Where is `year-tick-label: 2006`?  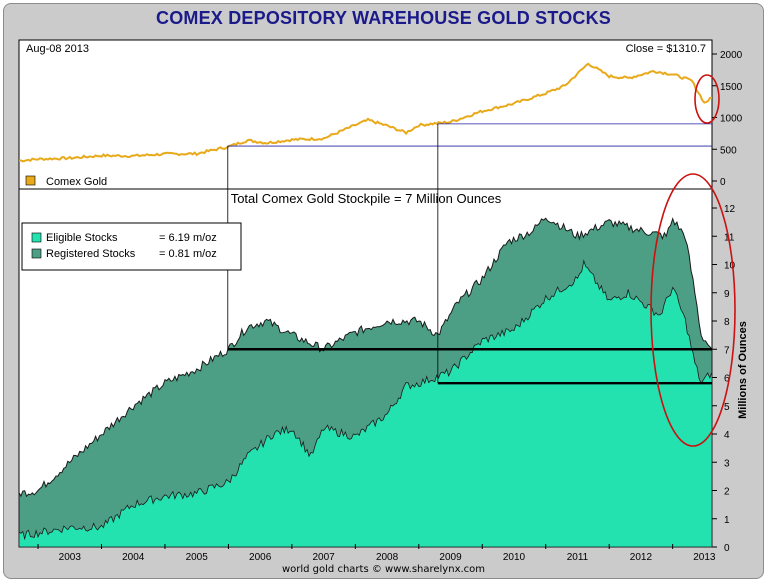
year-tick-label: 2006 is located at coordinates (260, 557).